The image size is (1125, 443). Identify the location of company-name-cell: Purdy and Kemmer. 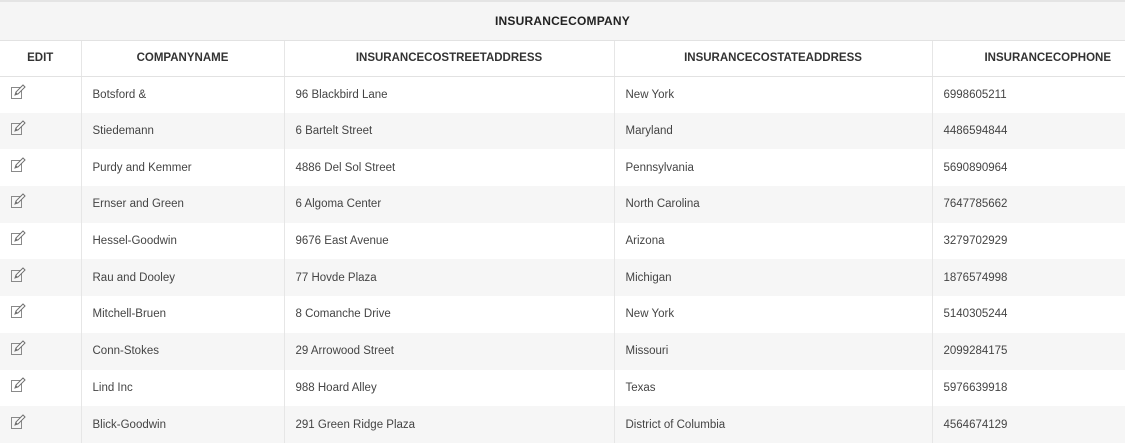
(183, 168).